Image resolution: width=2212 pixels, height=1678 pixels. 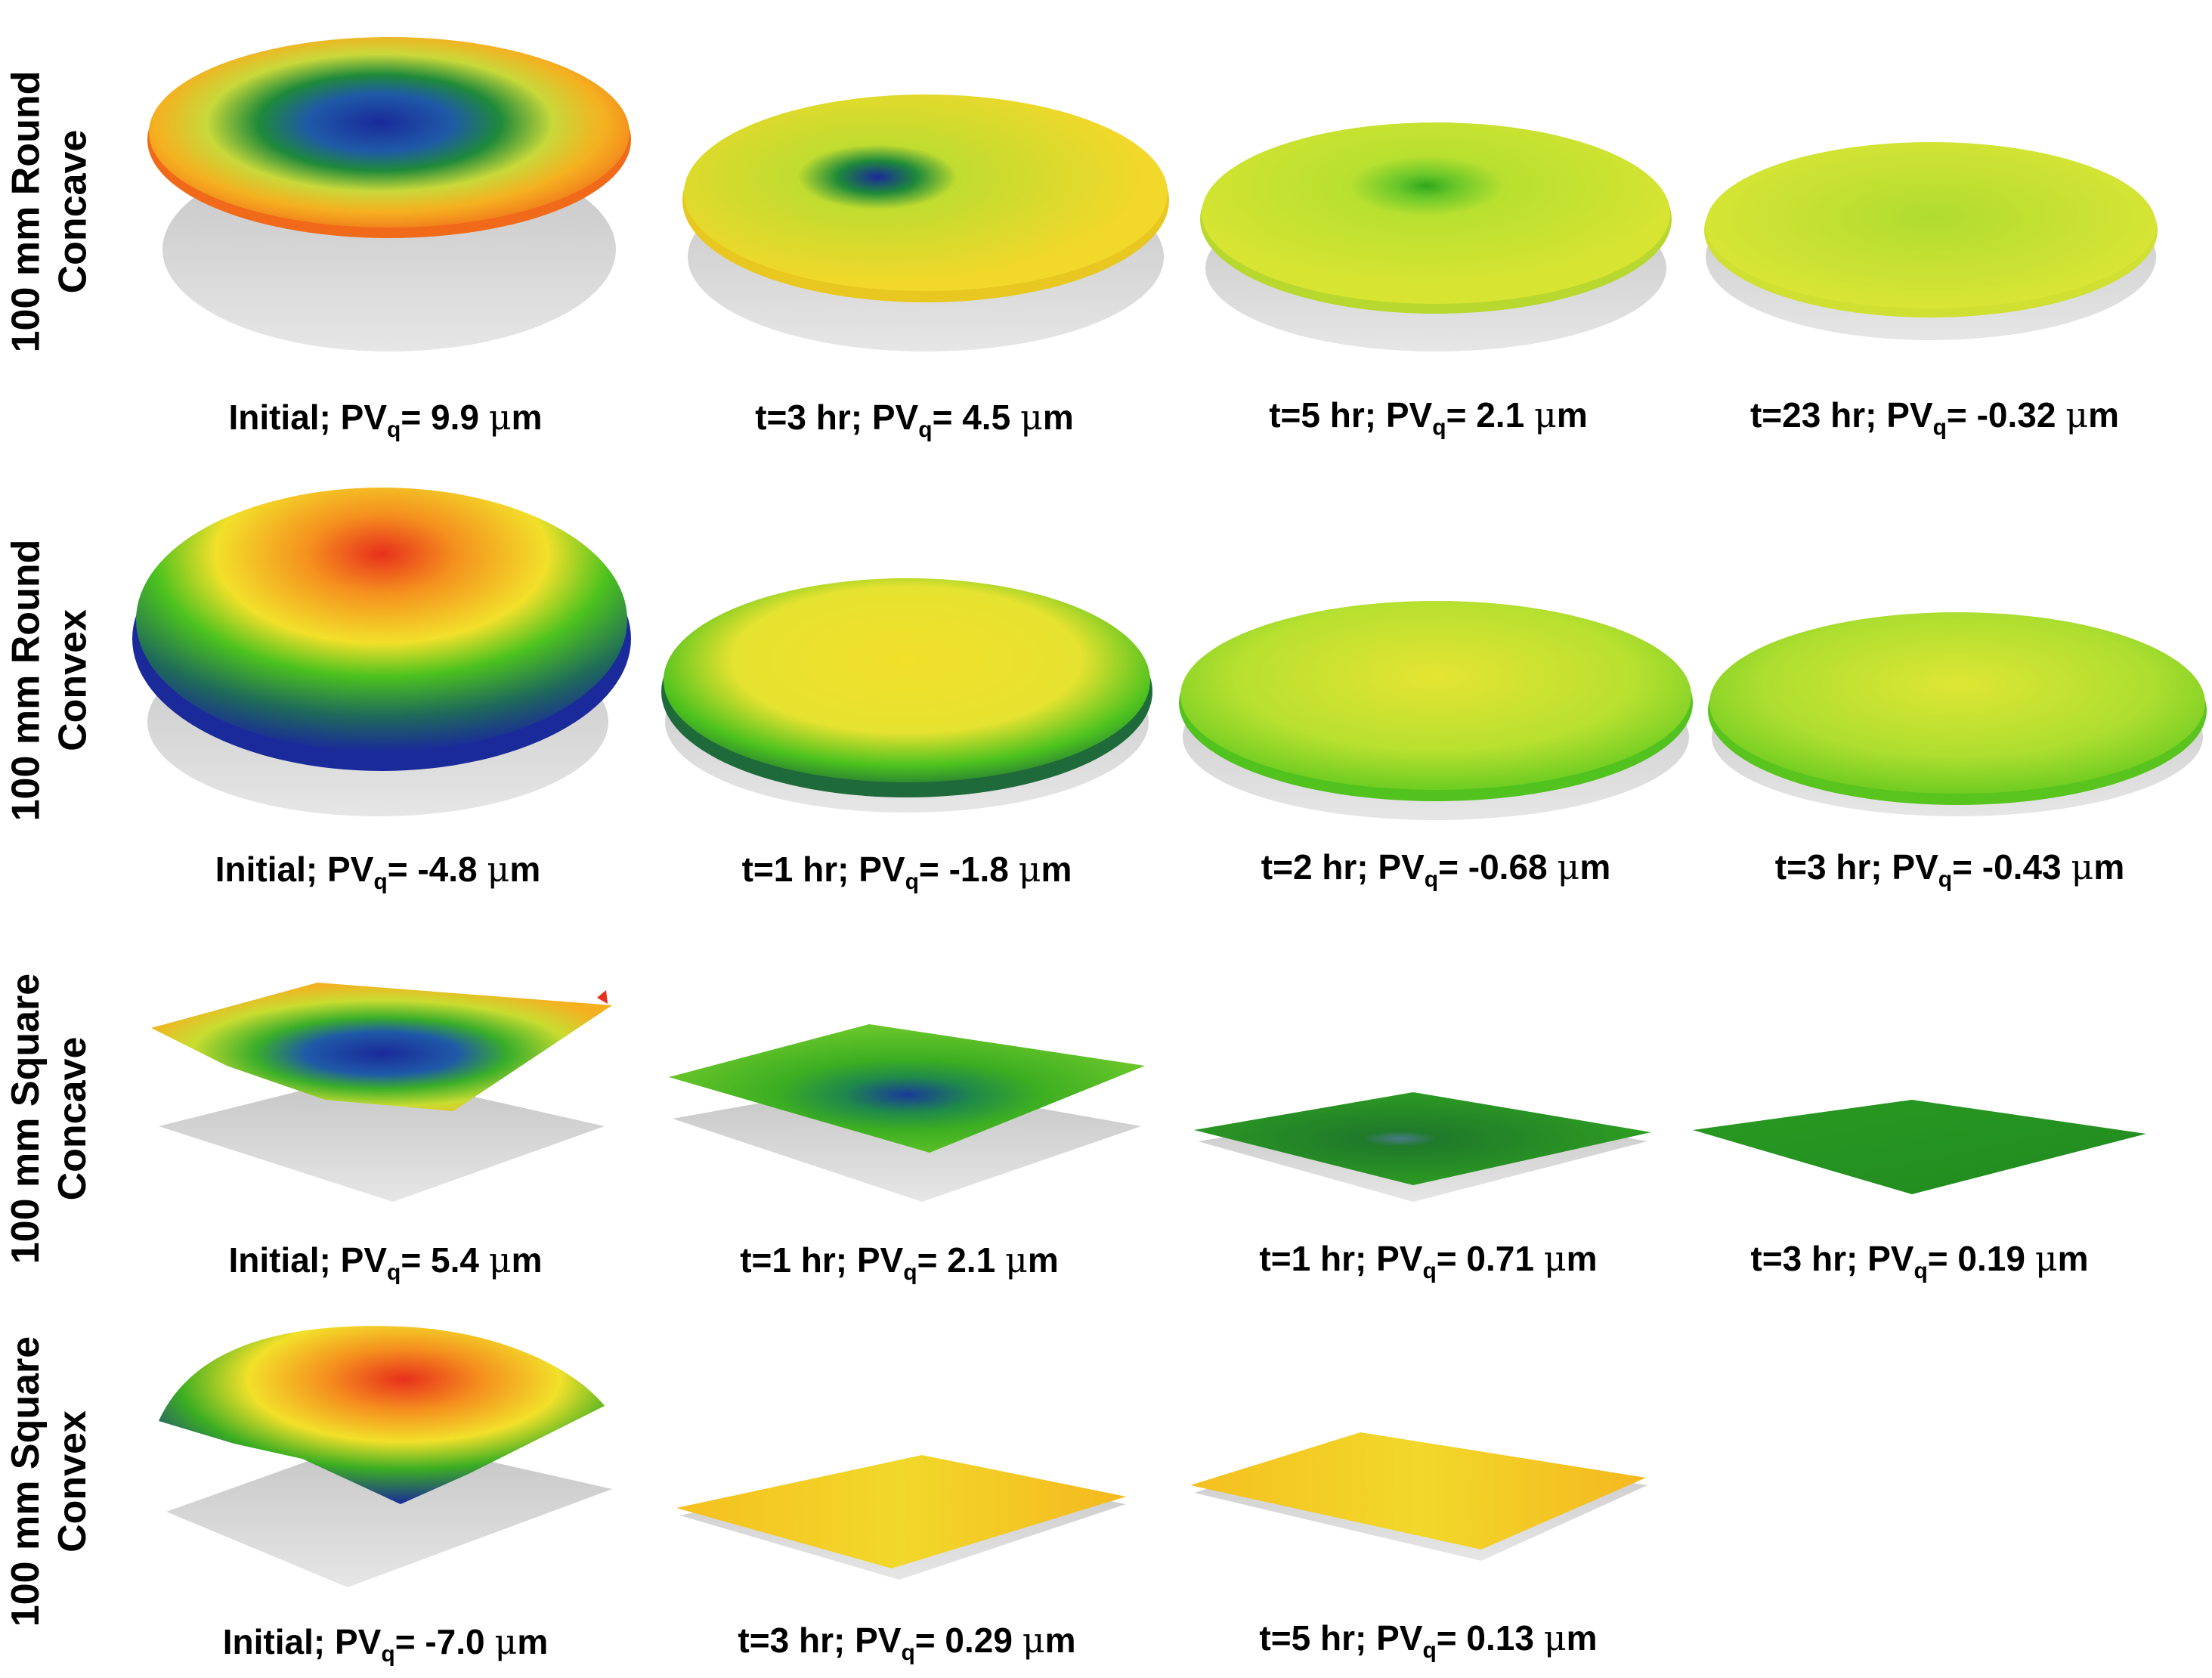 What do you see at coordinates (1315, 867) in the screenshot?
I see `caption-time: t=2 hr;` at bounding box center [1315, 867].